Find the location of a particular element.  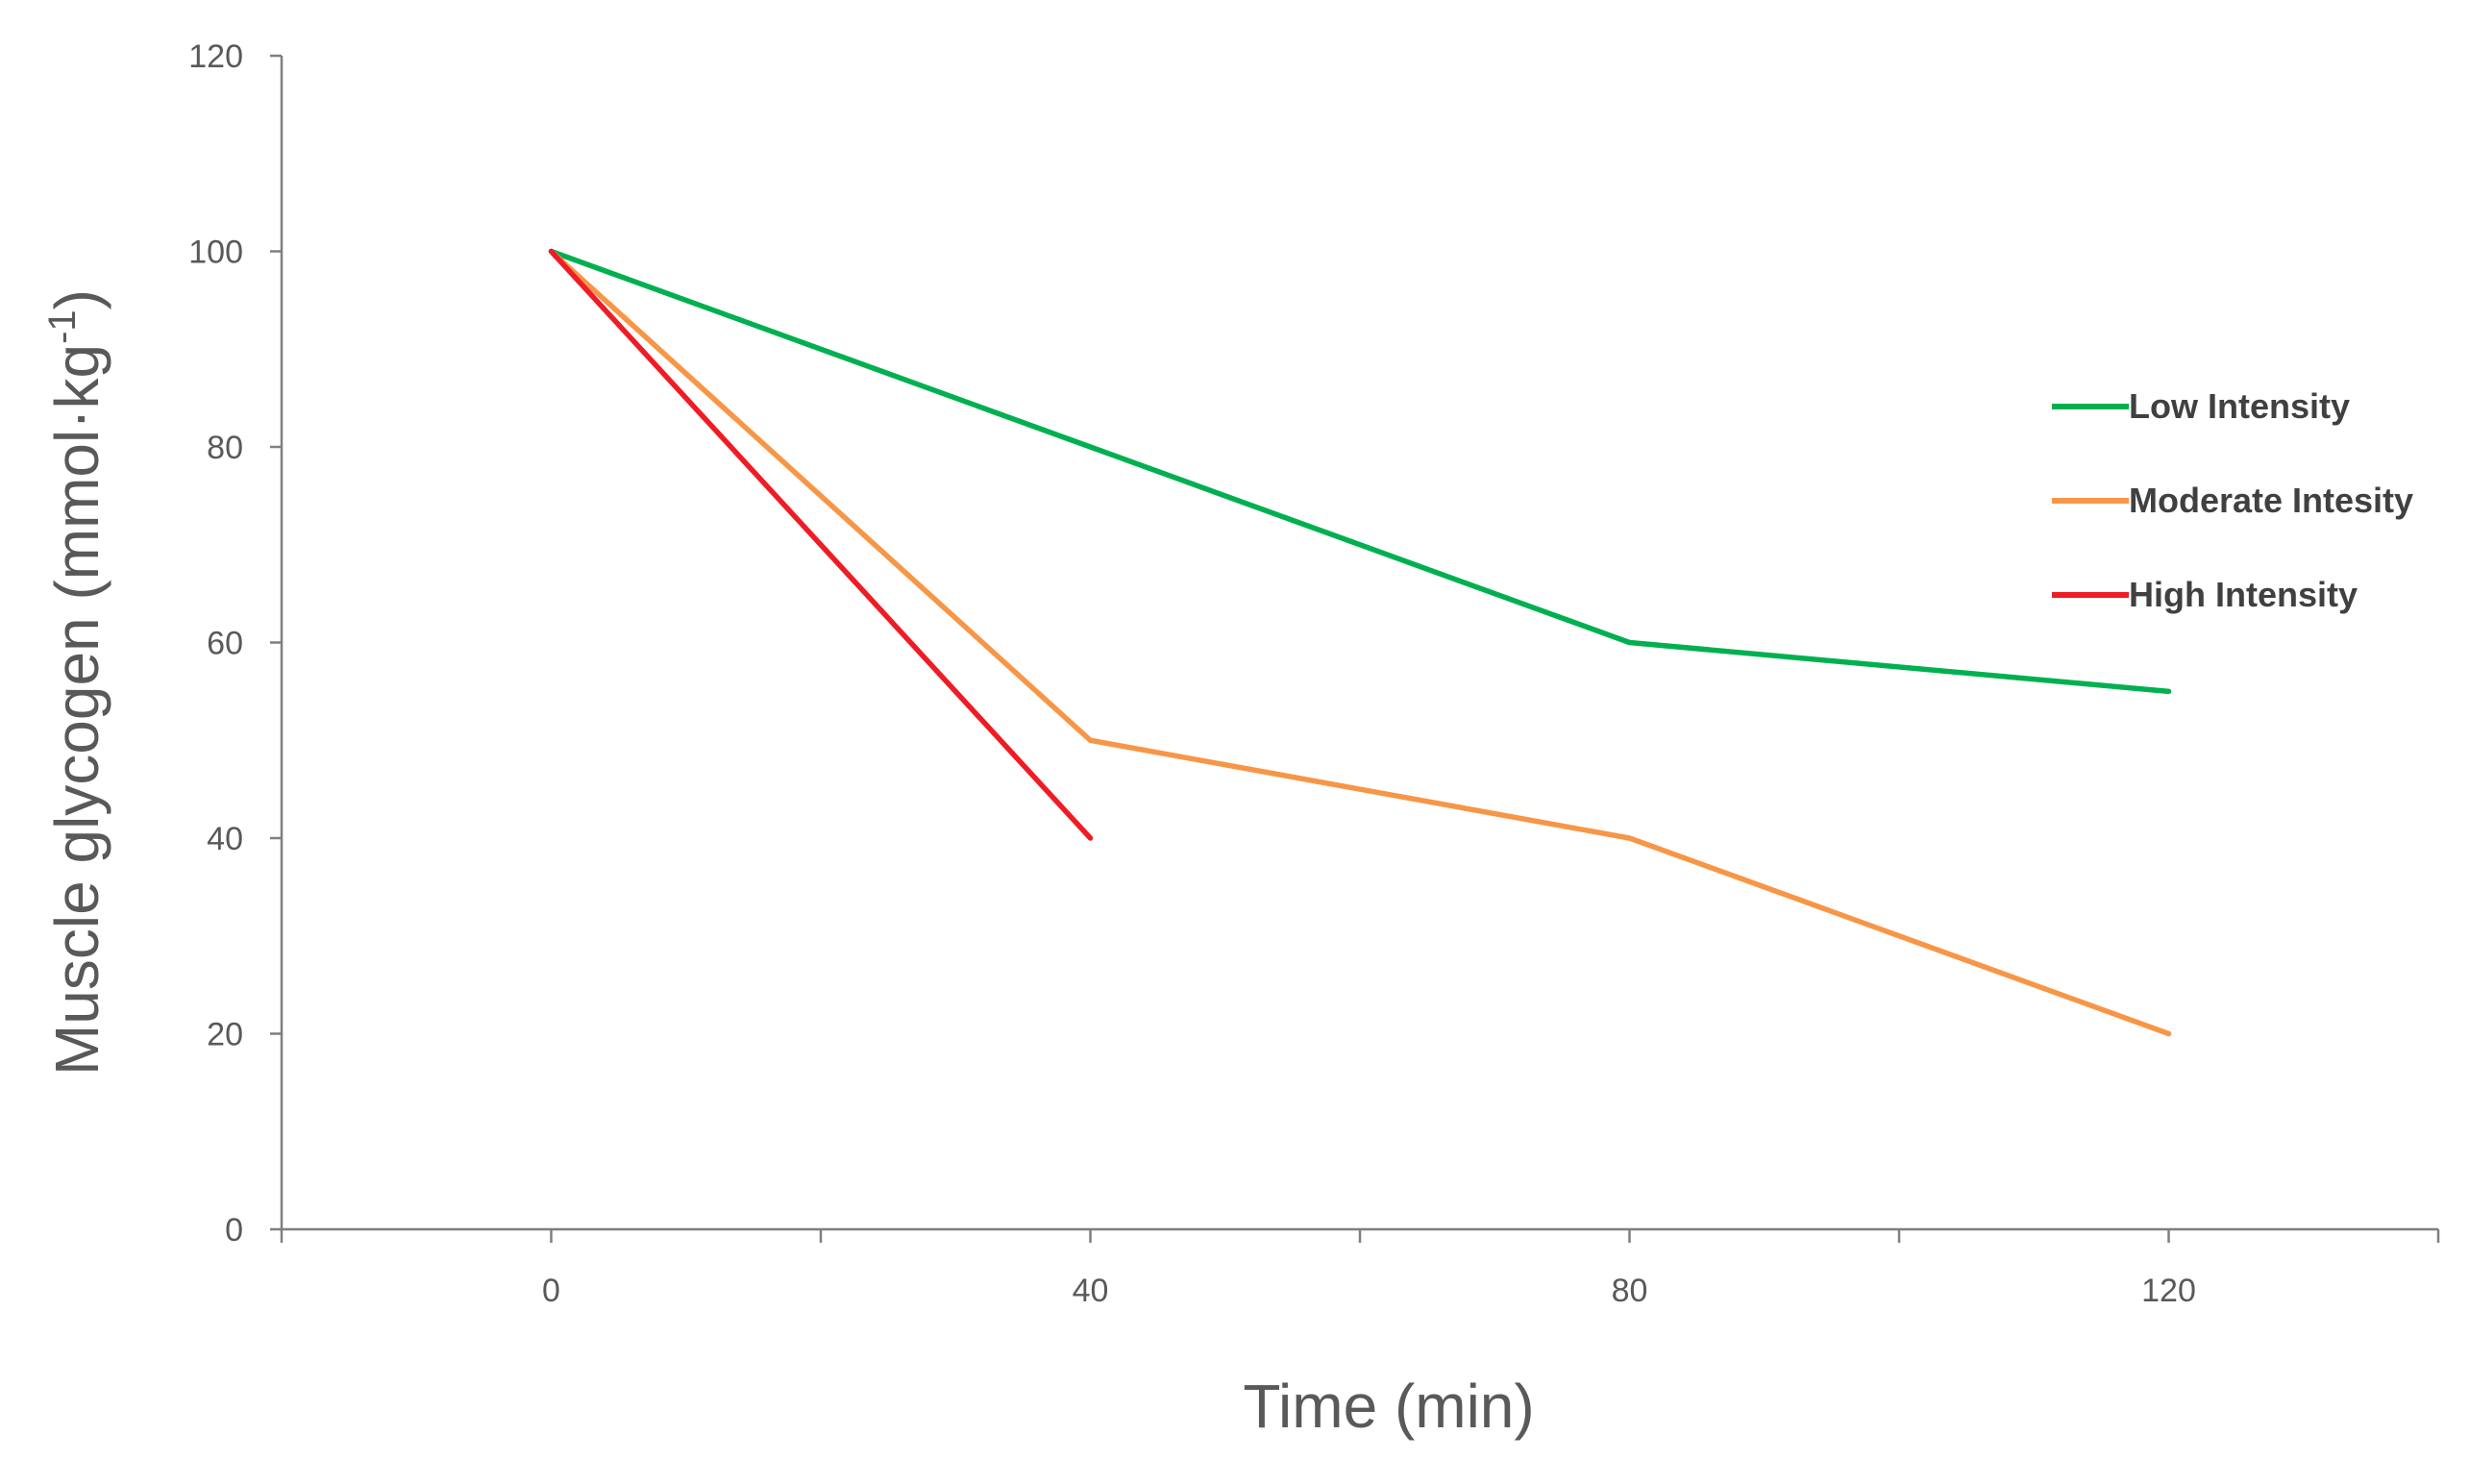

y-tick-label: 60 is located at coordinates (225, 644).